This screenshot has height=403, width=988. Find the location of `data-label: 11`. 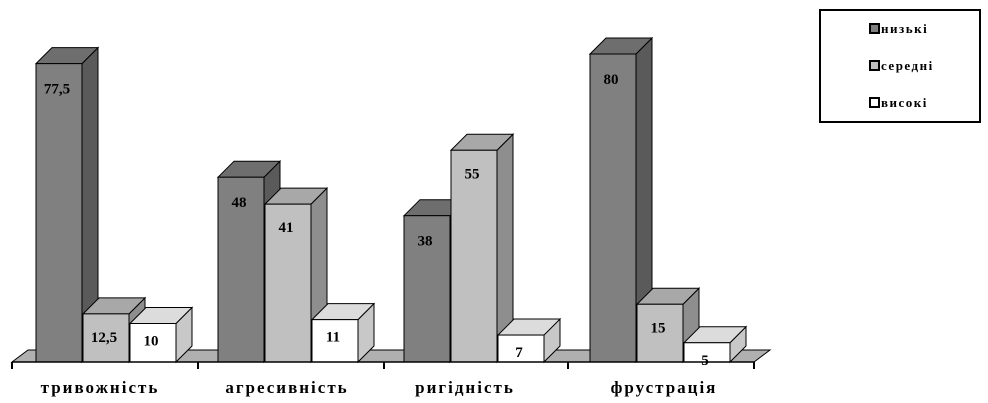

data-label: 11 is located at coordinates (333, 338).